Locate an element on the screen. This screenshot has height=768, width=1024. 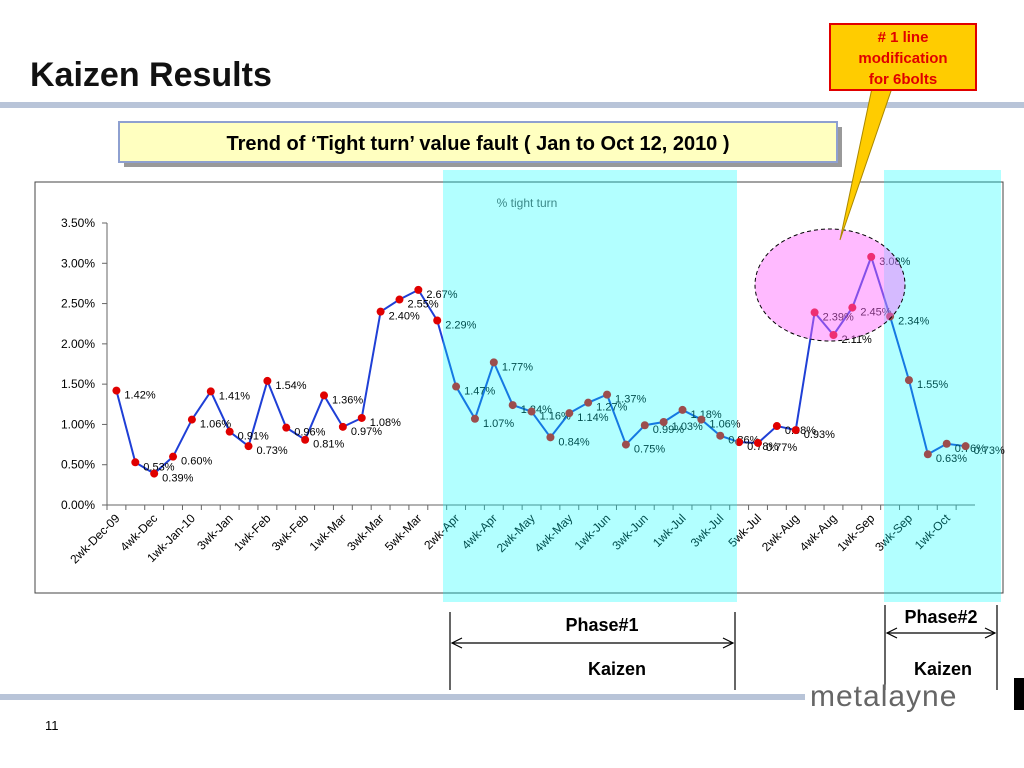
data-label: 1.47% is located at coordinates (479, 392).